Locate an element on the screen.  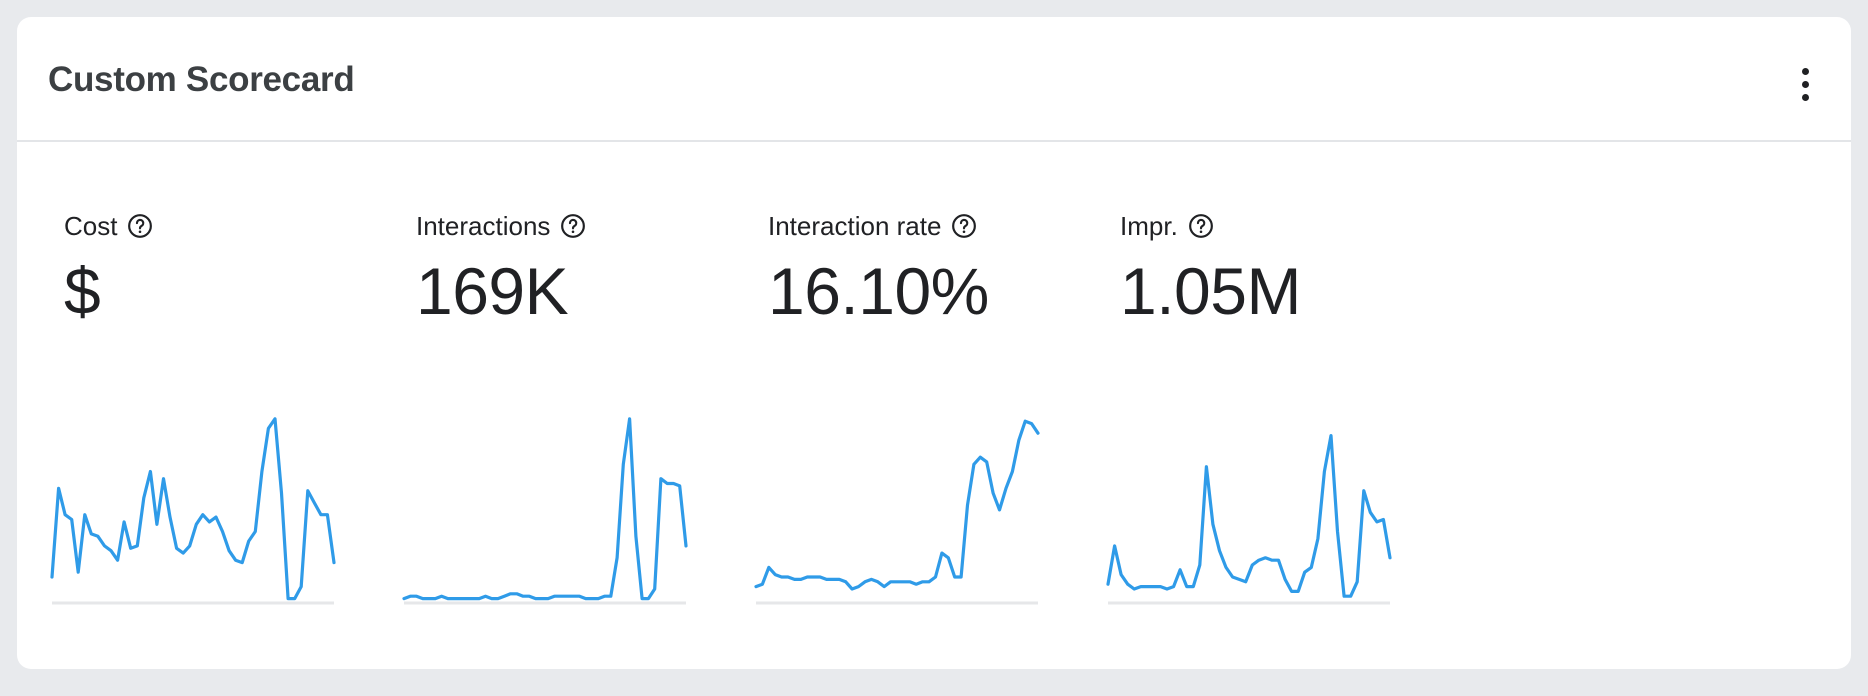
metric-cost: Cost $ is located at coordinates (207, 417).